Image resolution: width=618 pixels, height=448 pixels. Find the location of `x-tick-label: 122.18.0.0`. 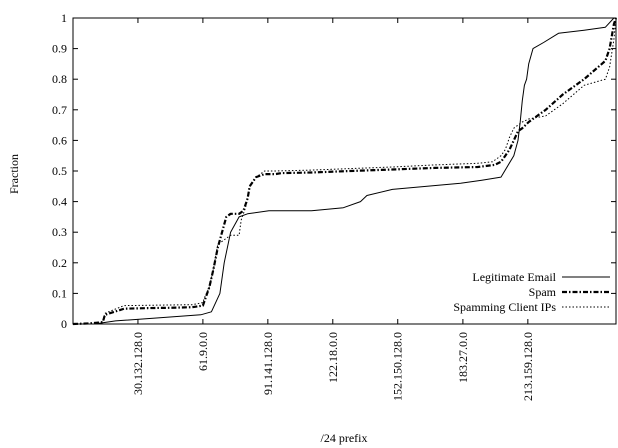

x-tick-label: 122.18.0.0 is located at coordinates (333, 357).